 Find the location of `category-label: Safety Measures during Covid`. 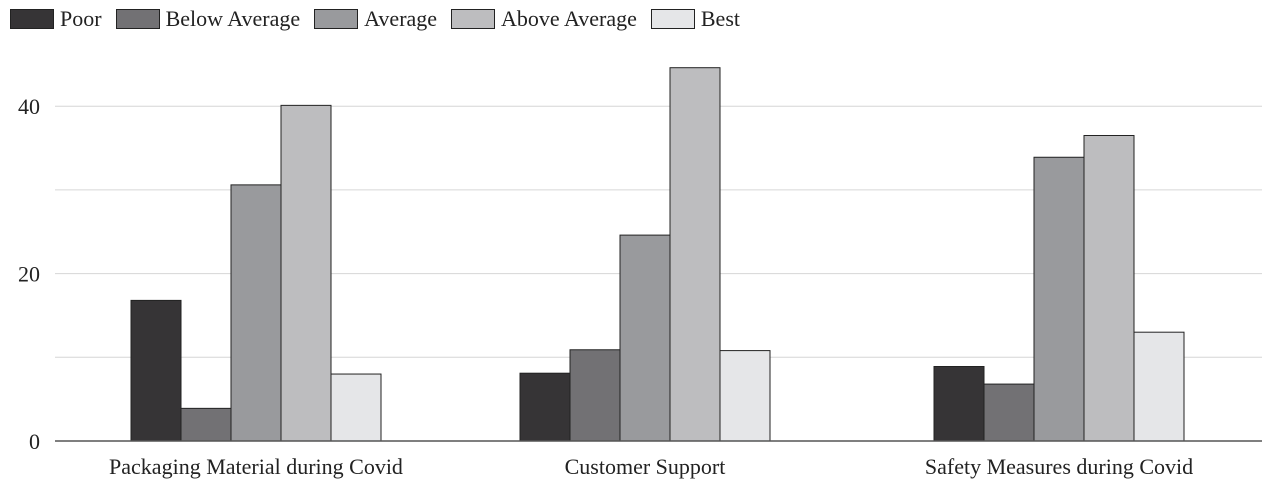

category-label: Safety Measures during Covid is located at coordinates (1059, 466).